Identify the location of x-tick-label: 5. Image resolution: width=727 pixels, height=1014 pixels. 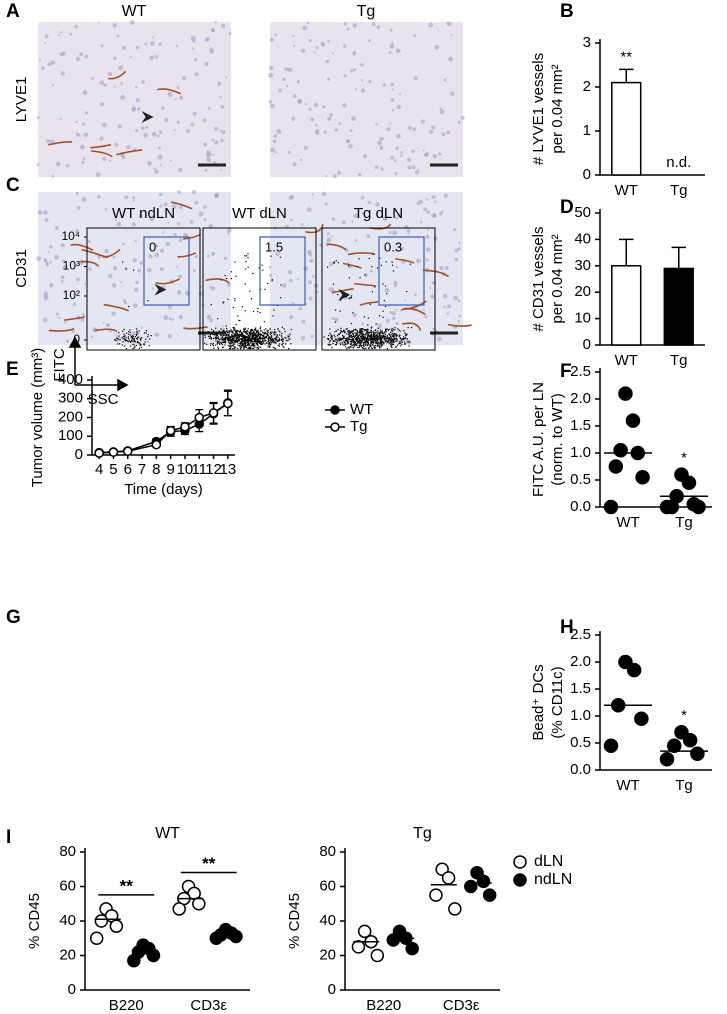
(113, 469).